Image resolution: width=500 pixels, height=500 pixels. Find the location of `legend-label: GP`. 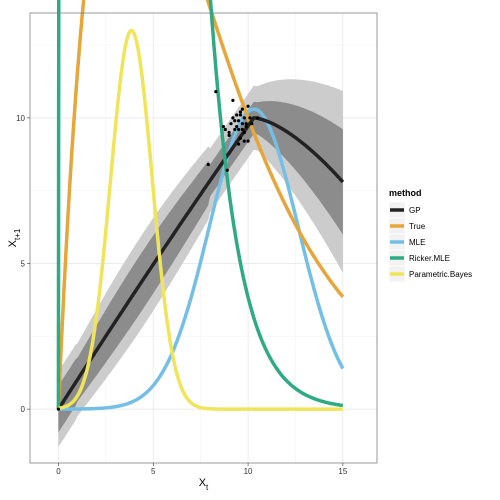

legend-label: GP is located at coordinates (415, 210).